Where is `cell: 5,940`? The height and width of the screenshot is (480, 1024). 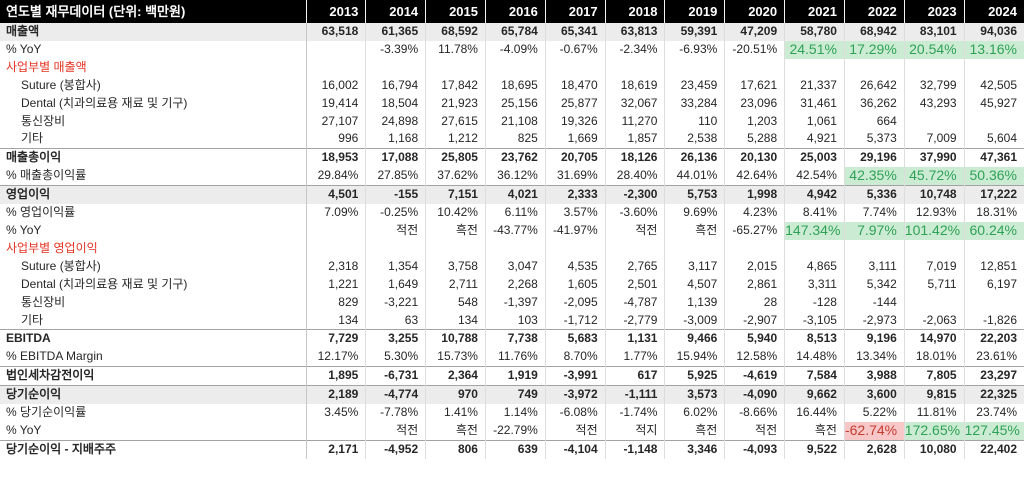 cell: 5,940 is located at coordinates (755, 339).